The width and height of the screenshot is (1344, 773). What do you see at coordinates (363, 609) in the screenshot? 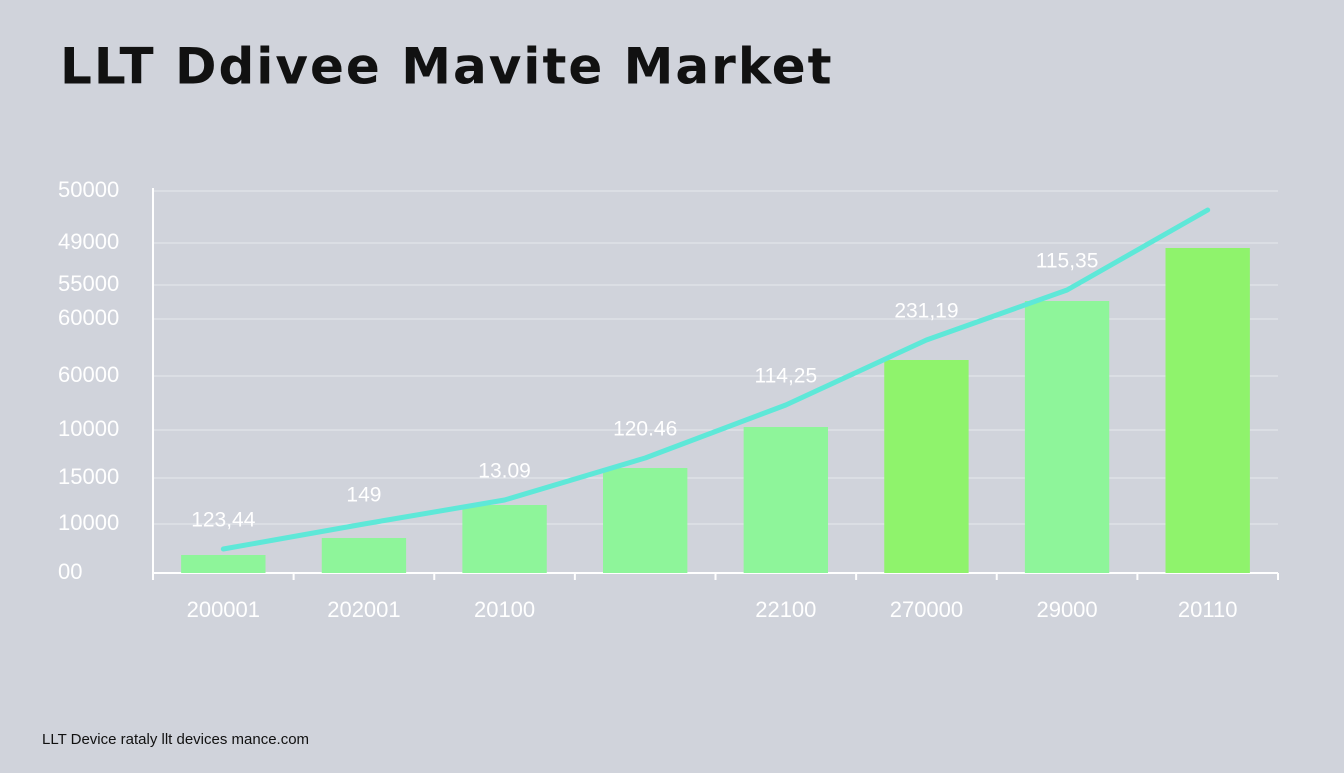
I see `x-tick-label: 202001` at bounding box center [363, 609].